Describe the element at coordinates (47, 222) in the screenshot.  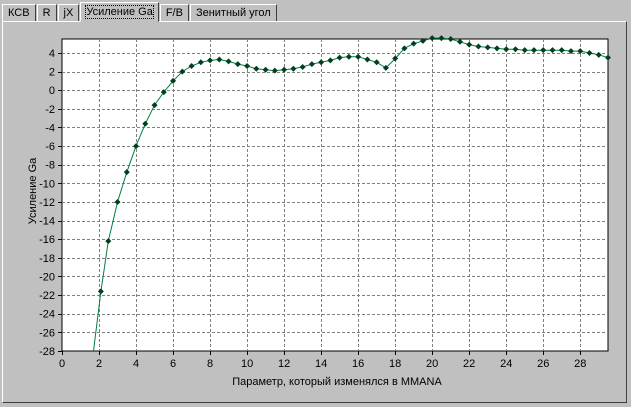
I see `y-tick-label: -14` at that location.